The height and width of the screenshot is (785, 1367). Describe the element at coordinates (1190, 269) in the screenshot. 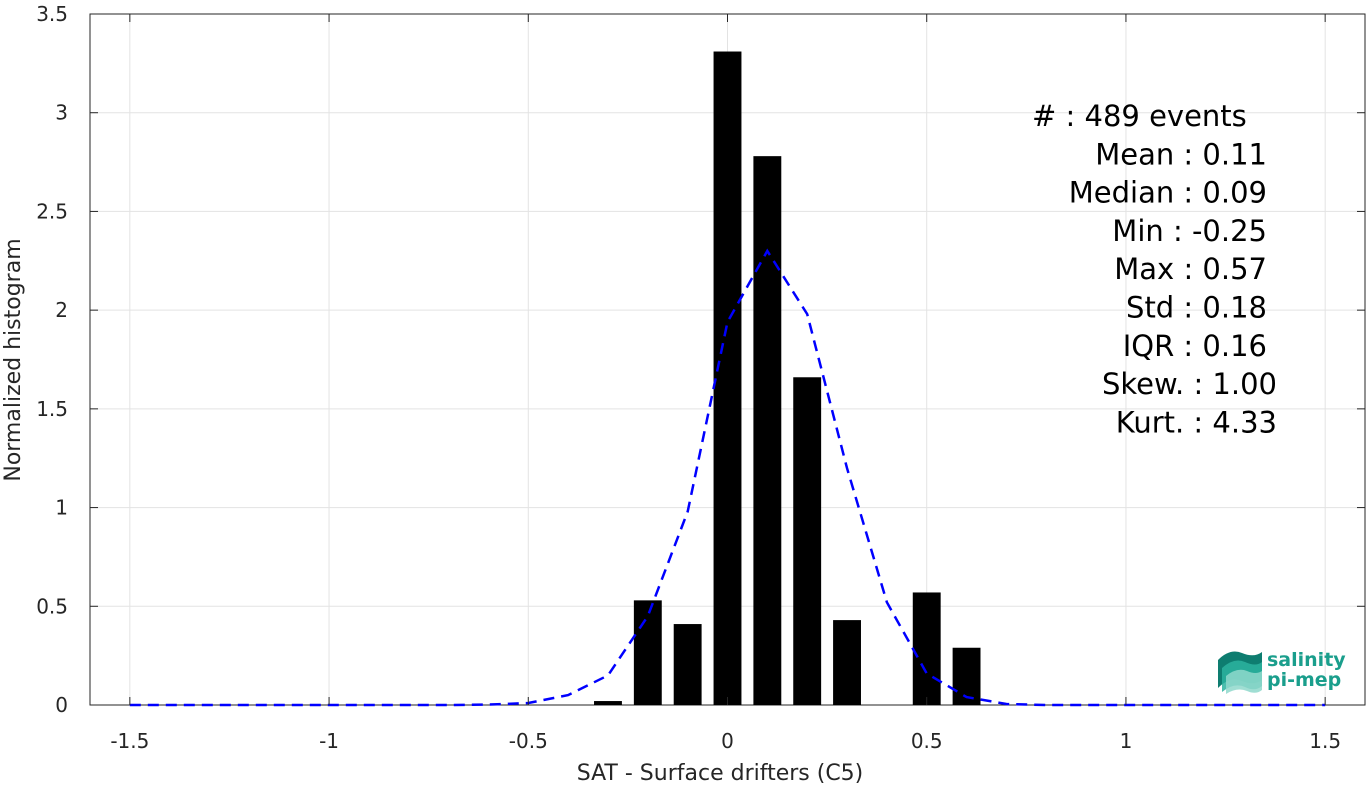

I see `stat-line: Max : 0.57` at that location.